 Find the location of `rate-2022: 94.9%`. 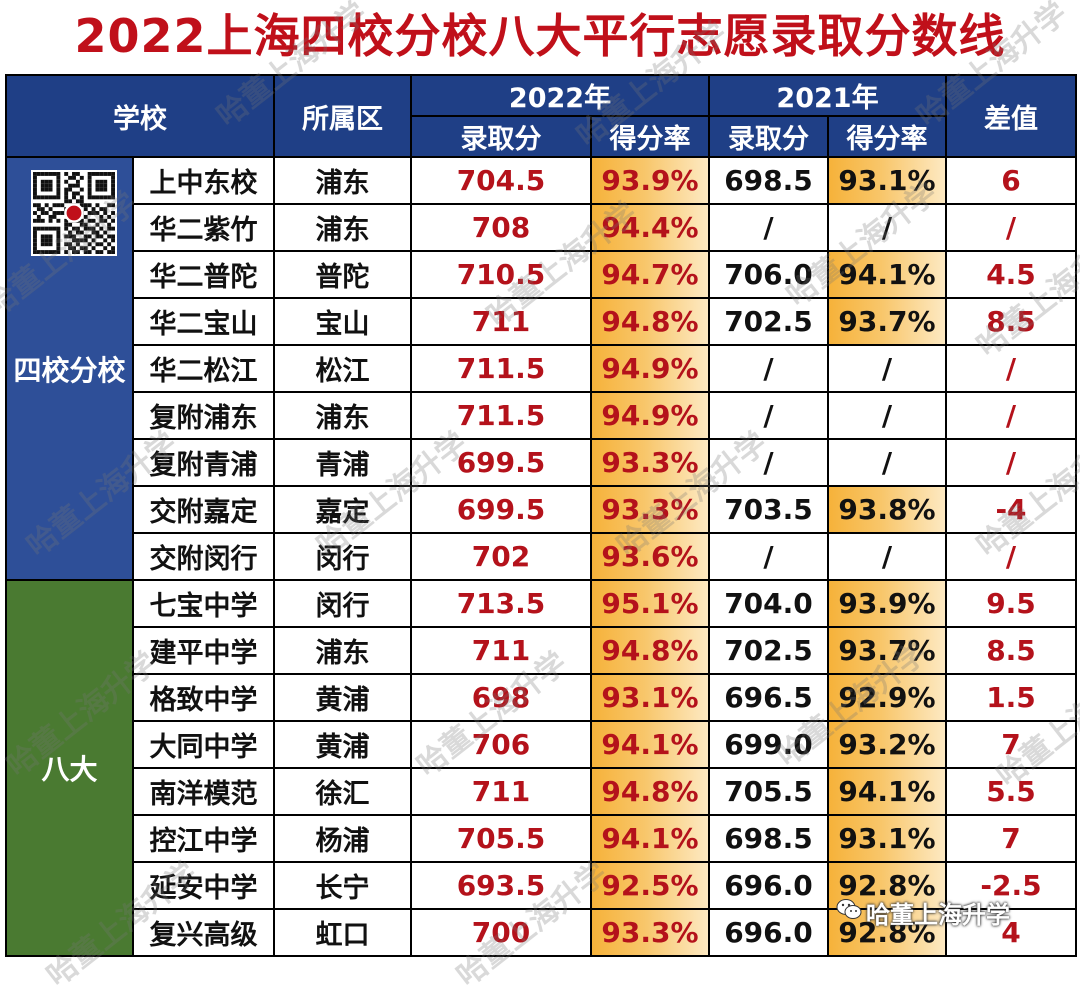

rate-2022: 94.9% is located at coordinates (650, 368).